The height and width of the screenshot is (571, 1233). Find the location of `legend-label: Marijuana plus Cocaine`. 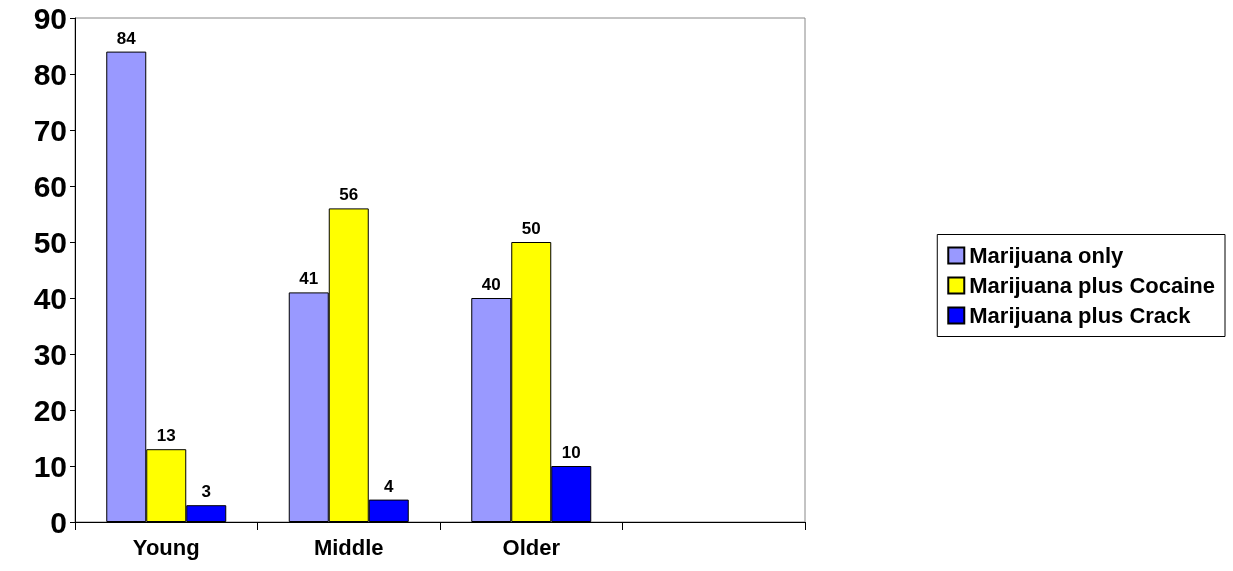

legend-label: Marijuana plus Cocaine is located at coordinates (1092, 285).